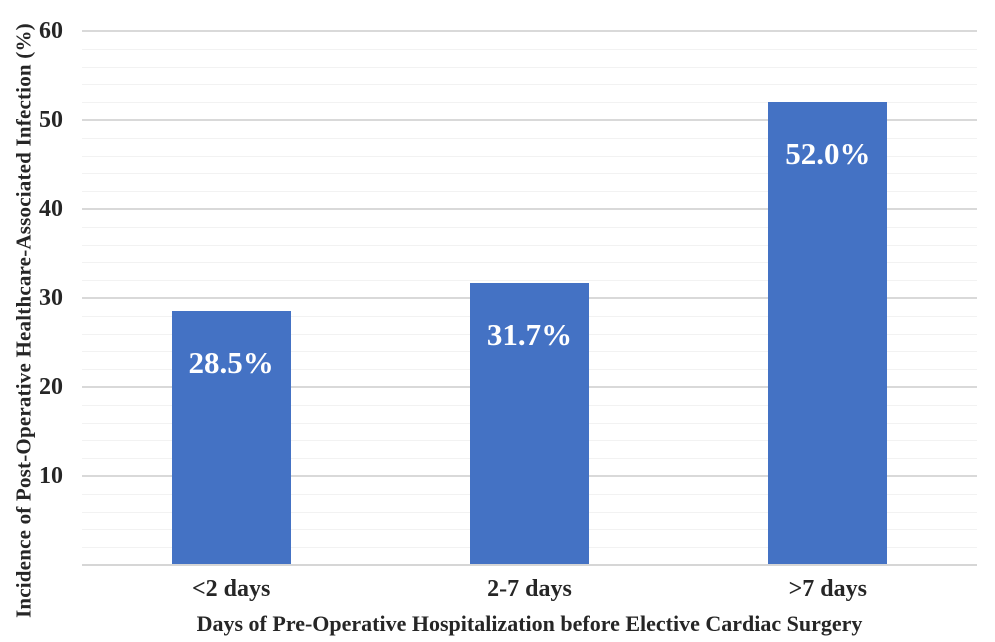 The image size is (995, 642). Describe the element at coordinates (529, 565) in the screenshot. I see `x-axis-baseline` at that location.